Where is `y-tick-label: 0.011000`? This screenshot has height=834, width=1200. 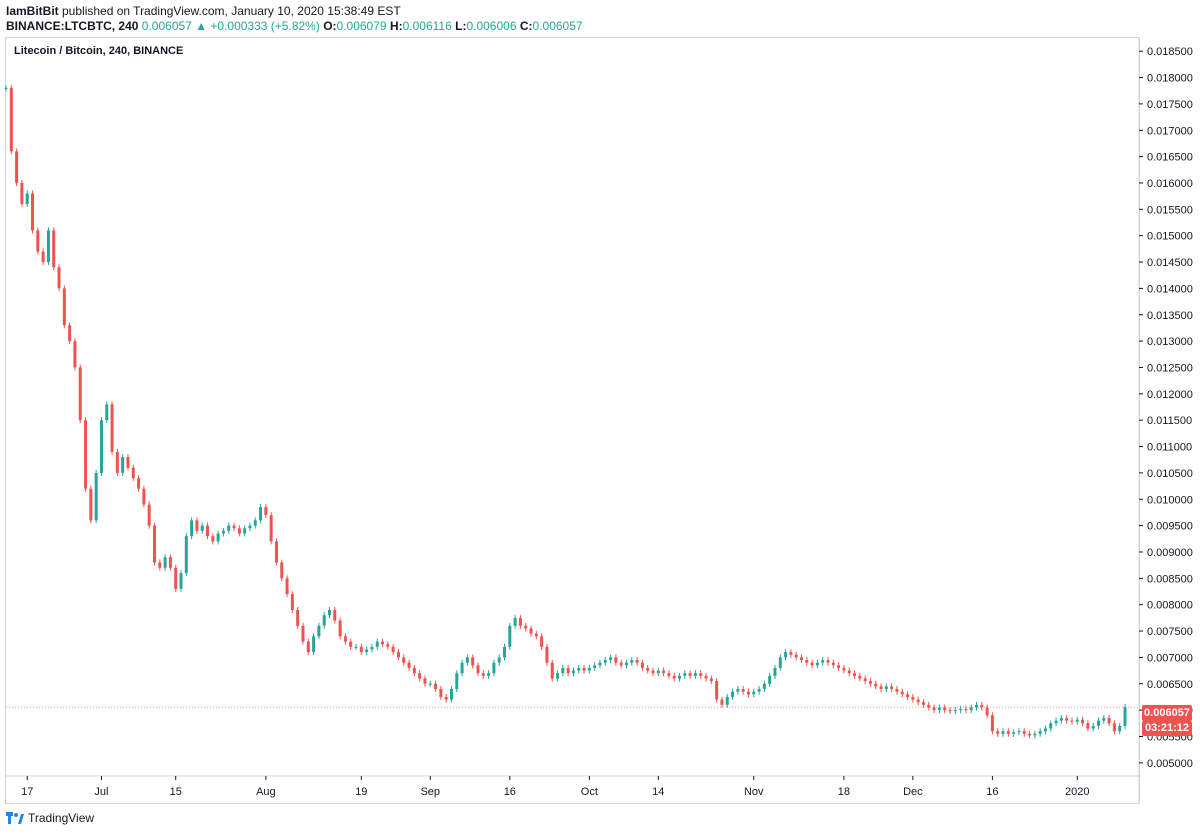
y-tick-label: 0.011000 is located at coordinates (1169, 448).